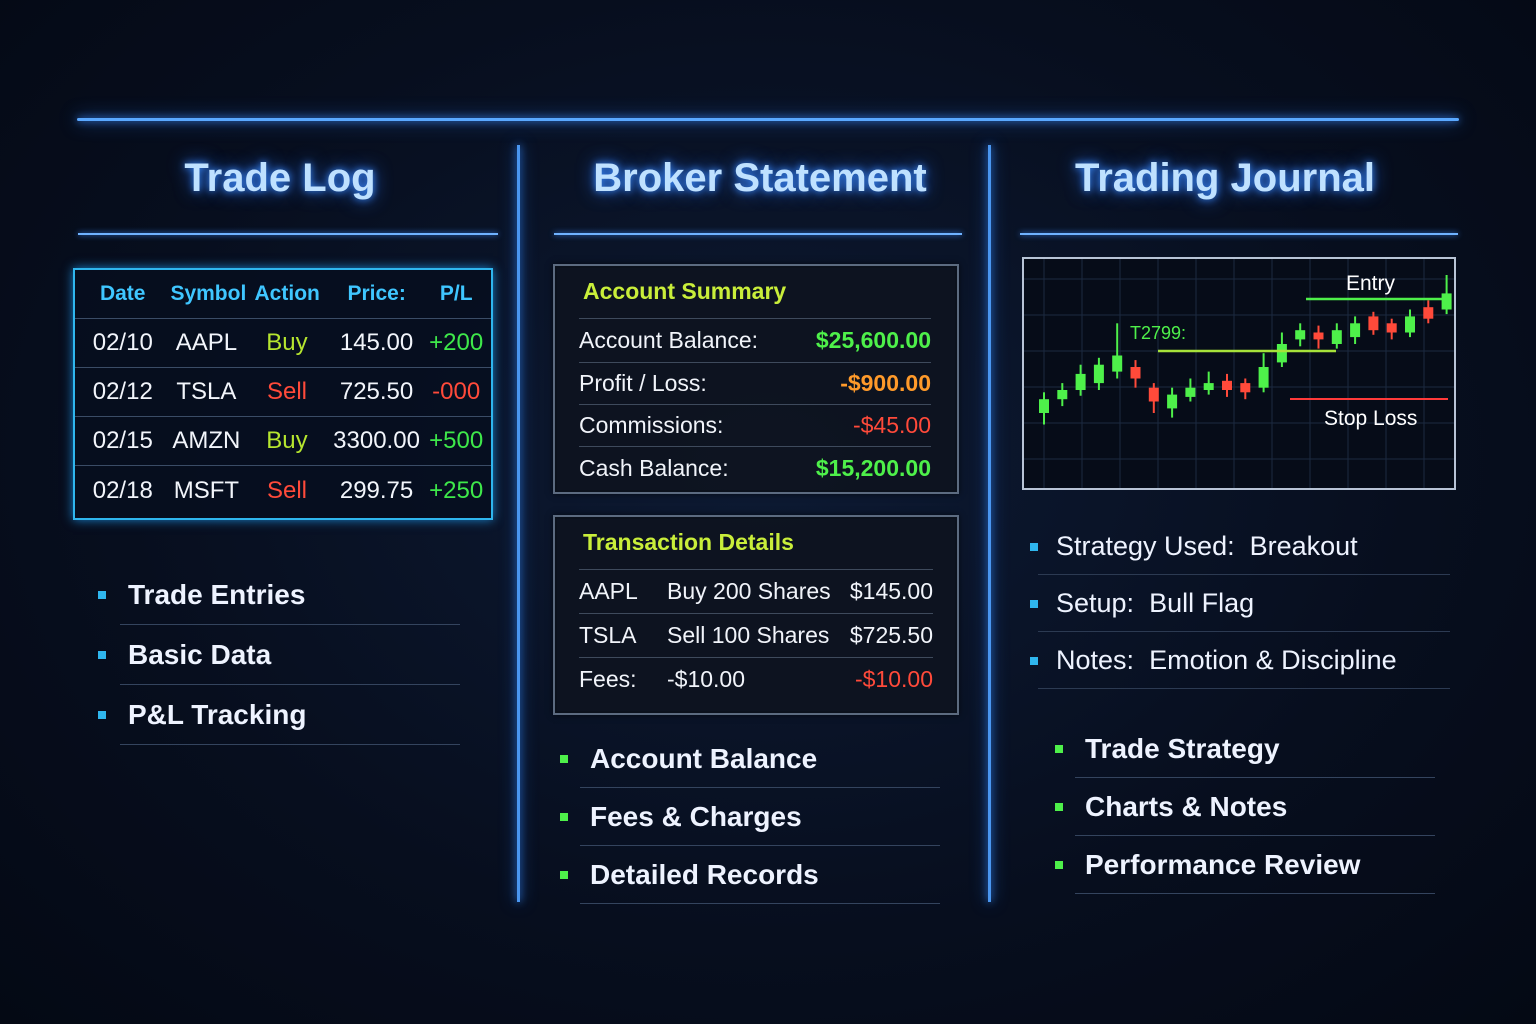  What do you see at coordinates (1186, 806) in the screenshot?
I see `feature-label: Charts & Notes` at bounding box center [1186, 806].